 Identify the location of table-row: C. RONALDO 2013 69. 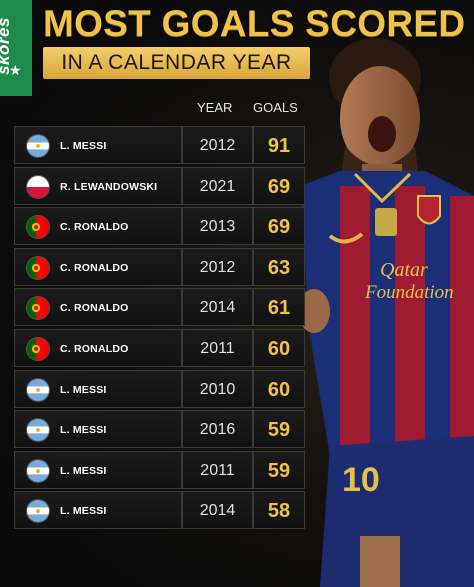
(159, 227).